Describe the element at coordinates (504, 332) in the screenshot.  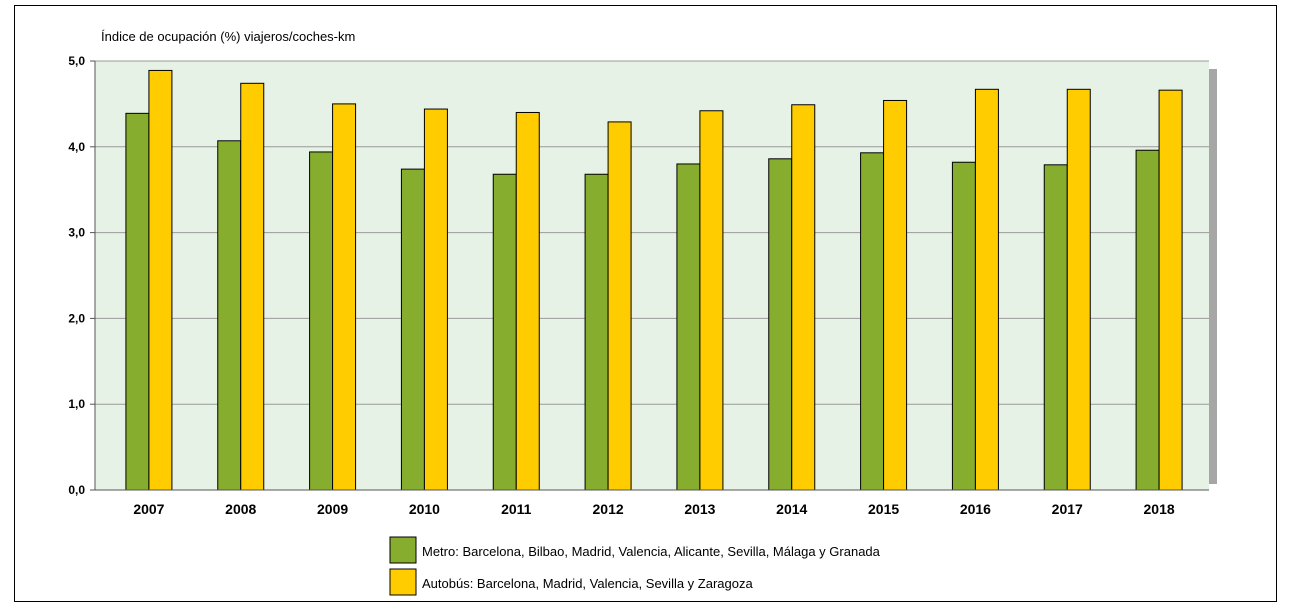
I see `bar-metro-2011` at that location.